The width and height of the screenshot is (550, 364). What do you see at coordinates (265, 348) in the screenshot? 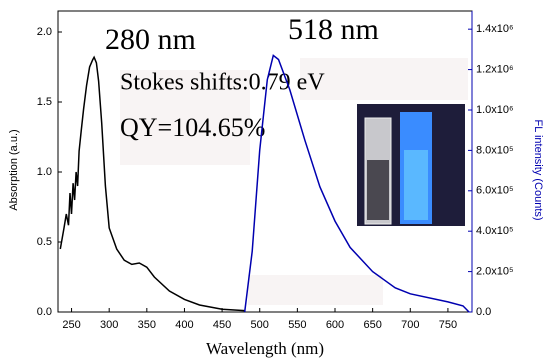
I see `x-axis-label: Wavelength (nm)` at bounding box center [265, 348].